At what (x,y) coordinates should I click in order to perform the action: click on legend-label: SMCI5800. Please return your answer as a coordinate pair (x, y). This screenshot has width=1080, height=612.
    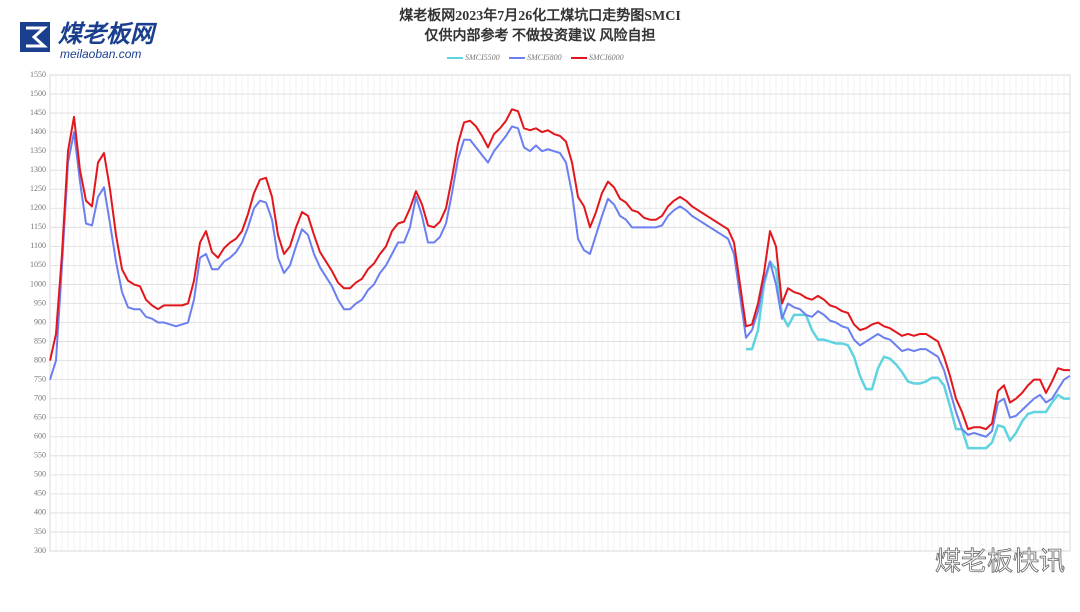
    Looking at the image, I should click on (544, 57).